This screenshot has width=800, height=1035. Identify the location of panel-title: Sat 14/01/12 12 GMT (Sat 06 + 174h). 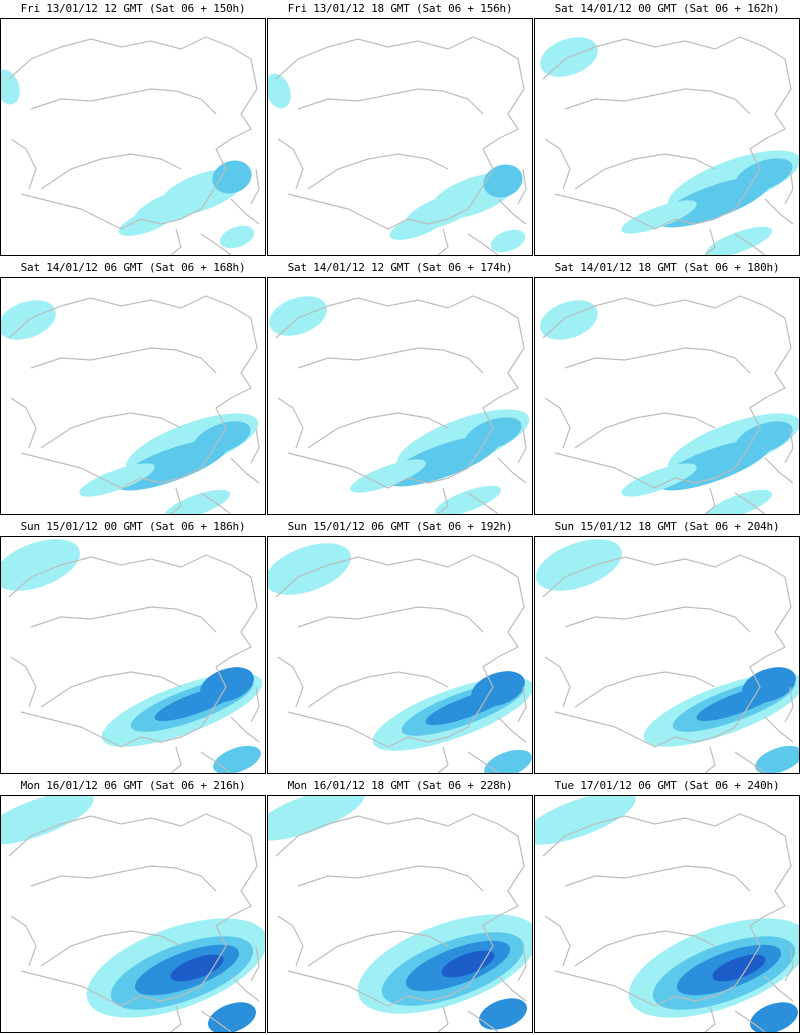
(400, 267).